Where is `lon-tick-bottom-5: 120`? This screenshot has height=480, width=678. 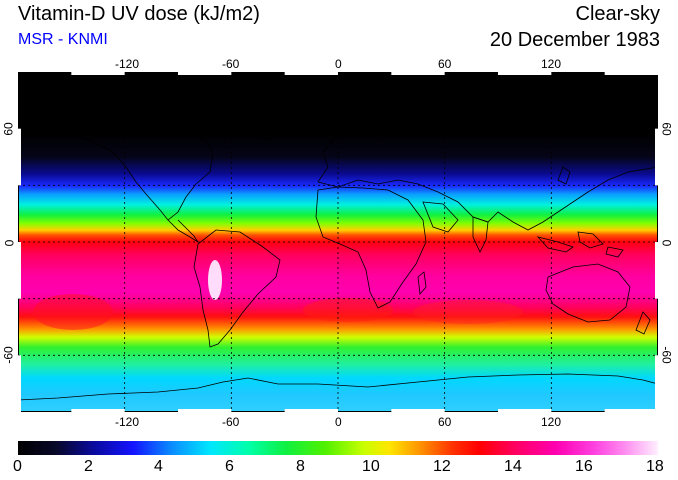
lon-tick-bottom-5: 120 is located at coordinates (551, 422).